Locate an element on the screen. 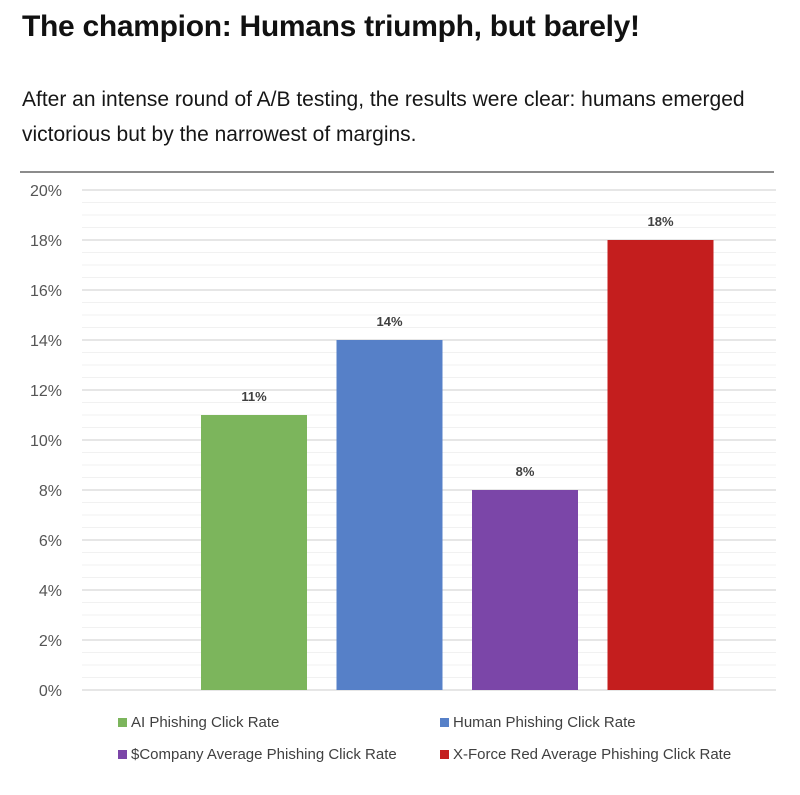  y-tick-label: 0% is located at coordinates (50, 691).